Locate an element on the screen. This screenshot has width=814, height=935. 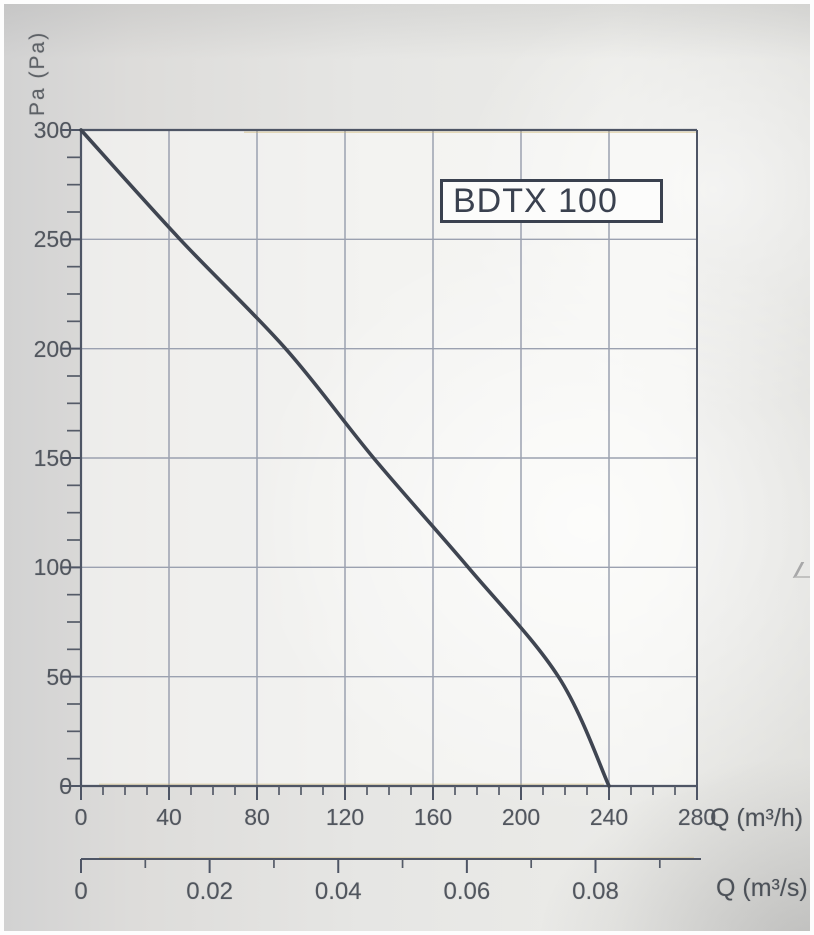
y-tick-label: 50 is located at coordinates (59, 676).